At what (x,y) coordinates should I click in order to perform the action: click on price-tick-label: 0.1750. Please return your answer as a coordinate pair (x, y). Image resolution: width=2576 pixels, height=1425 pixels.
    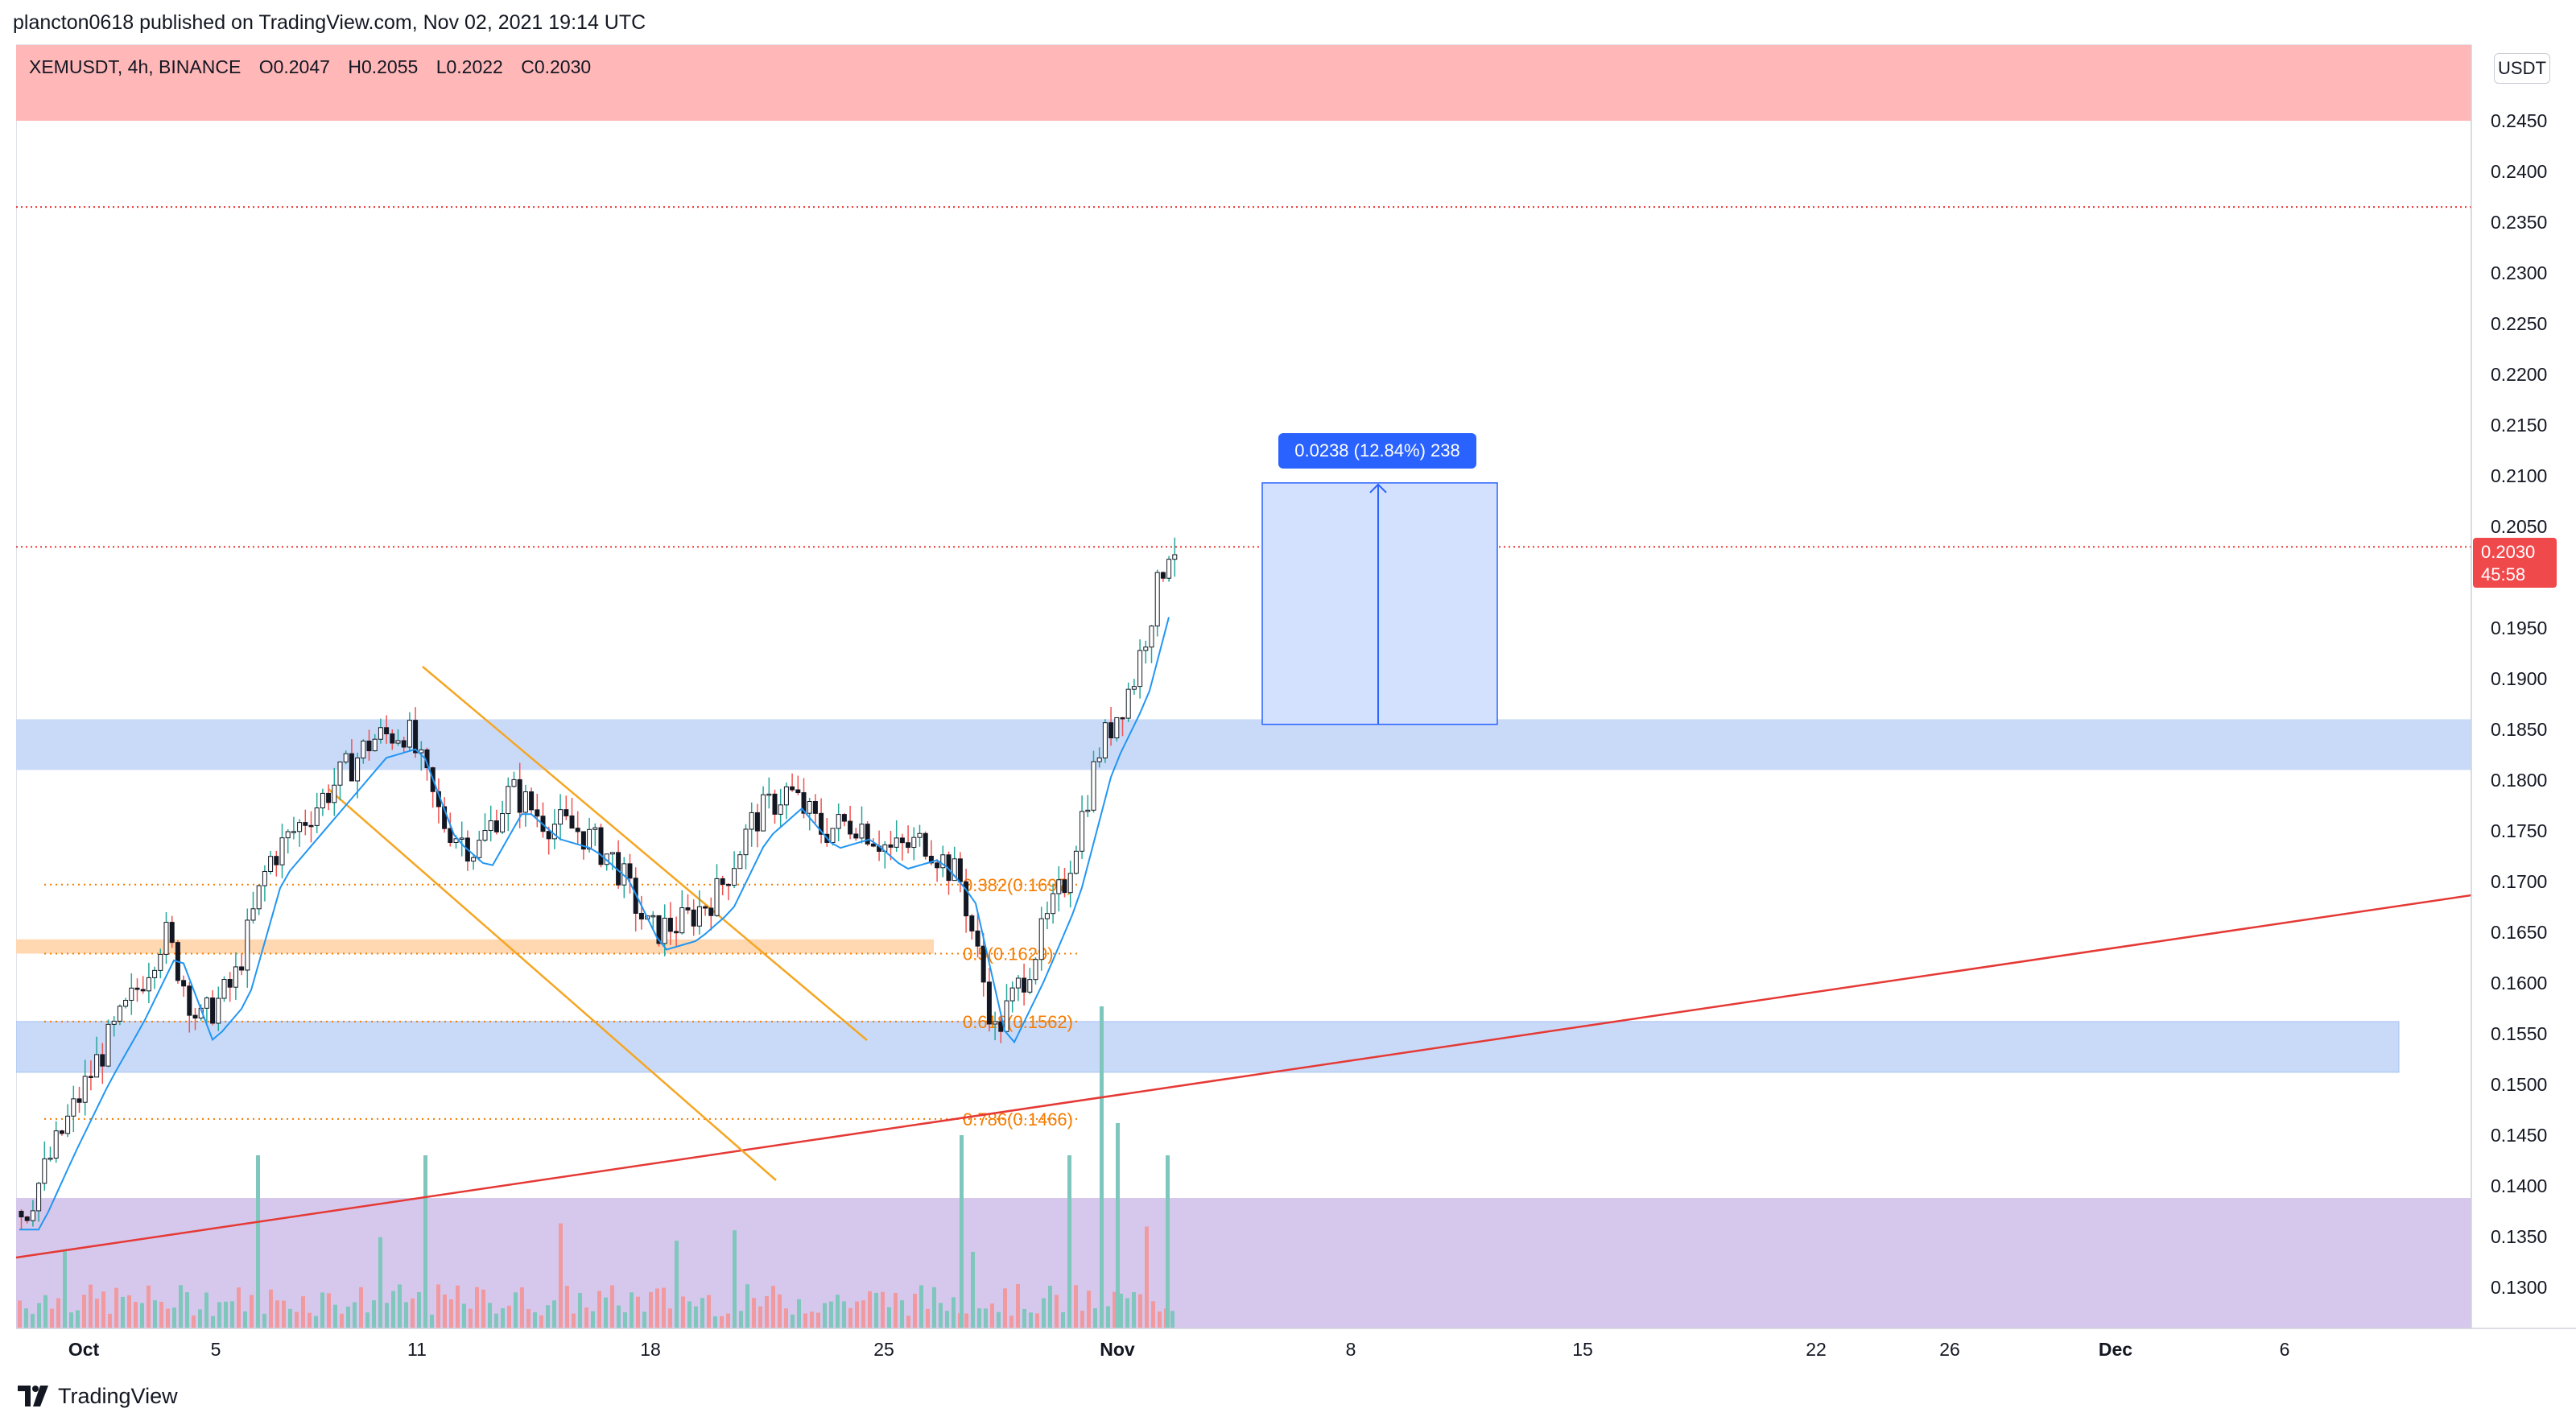
    Looking at the image, I should click on (2519, 831).